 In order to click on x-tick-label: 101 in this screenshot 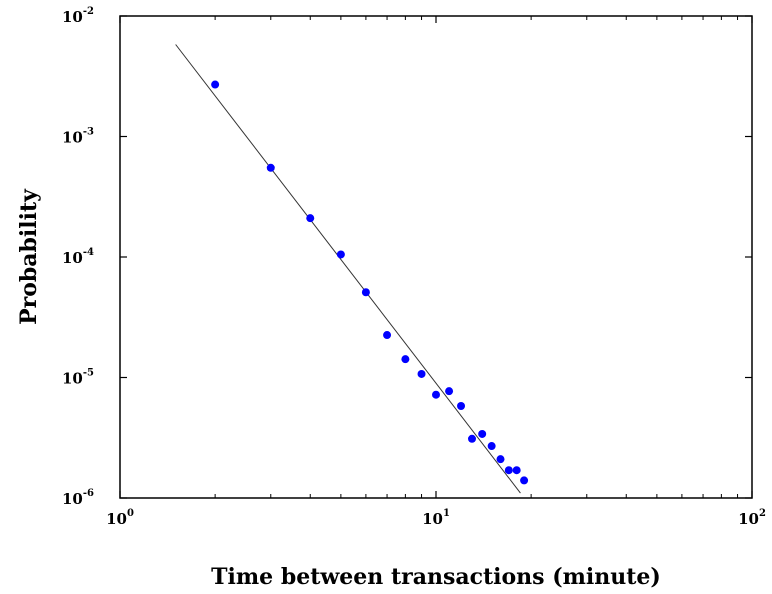, I will do `click(436, 518)`.